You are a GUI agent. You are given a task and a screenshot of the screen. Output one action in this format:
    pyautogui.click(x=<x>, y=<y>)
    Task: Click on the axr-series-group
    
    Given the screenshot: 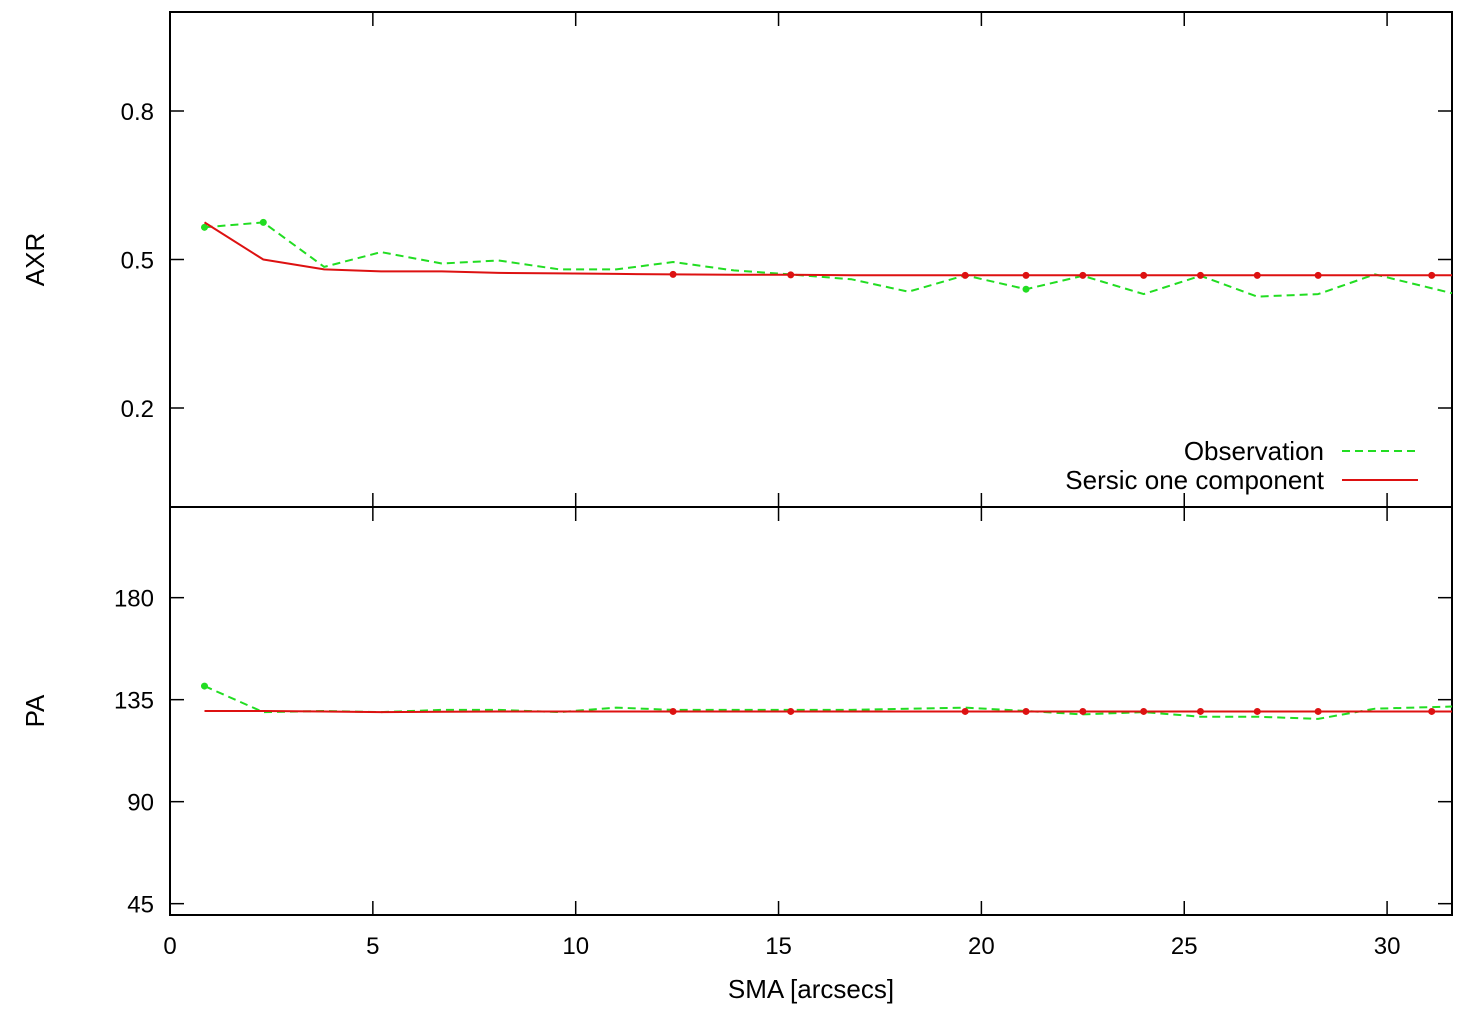 What is the action you would take?
    pyautogui.click(x=826, y=258)
    